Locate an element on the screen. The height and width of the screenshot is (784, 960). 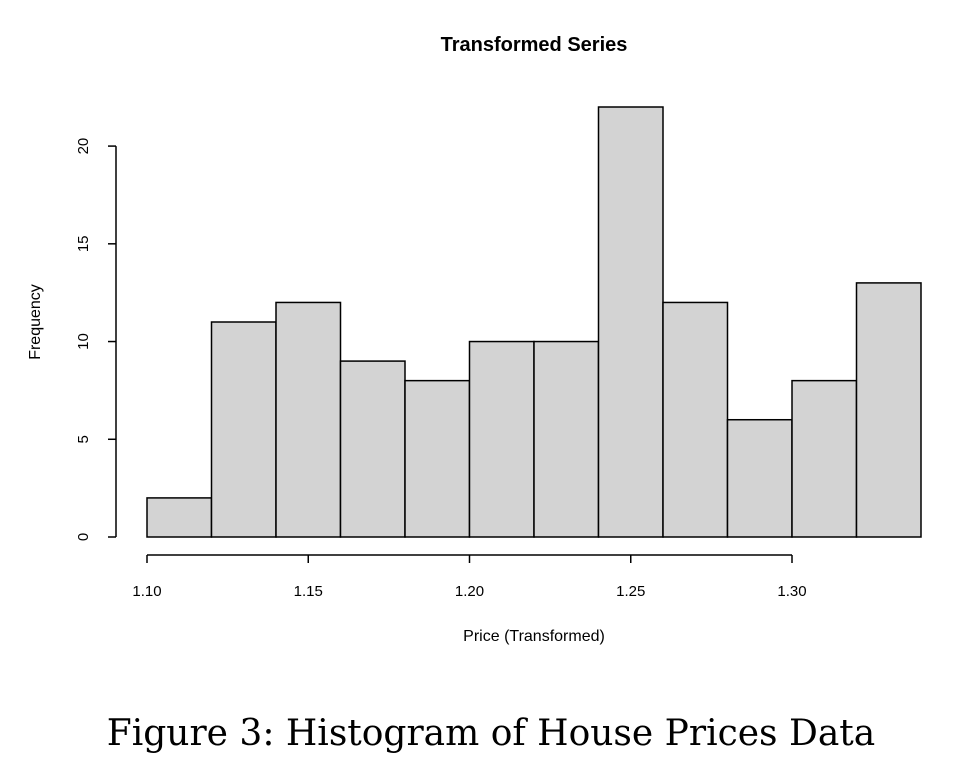
x-tick-label: 1.30 is located at coordinates (791, 591).